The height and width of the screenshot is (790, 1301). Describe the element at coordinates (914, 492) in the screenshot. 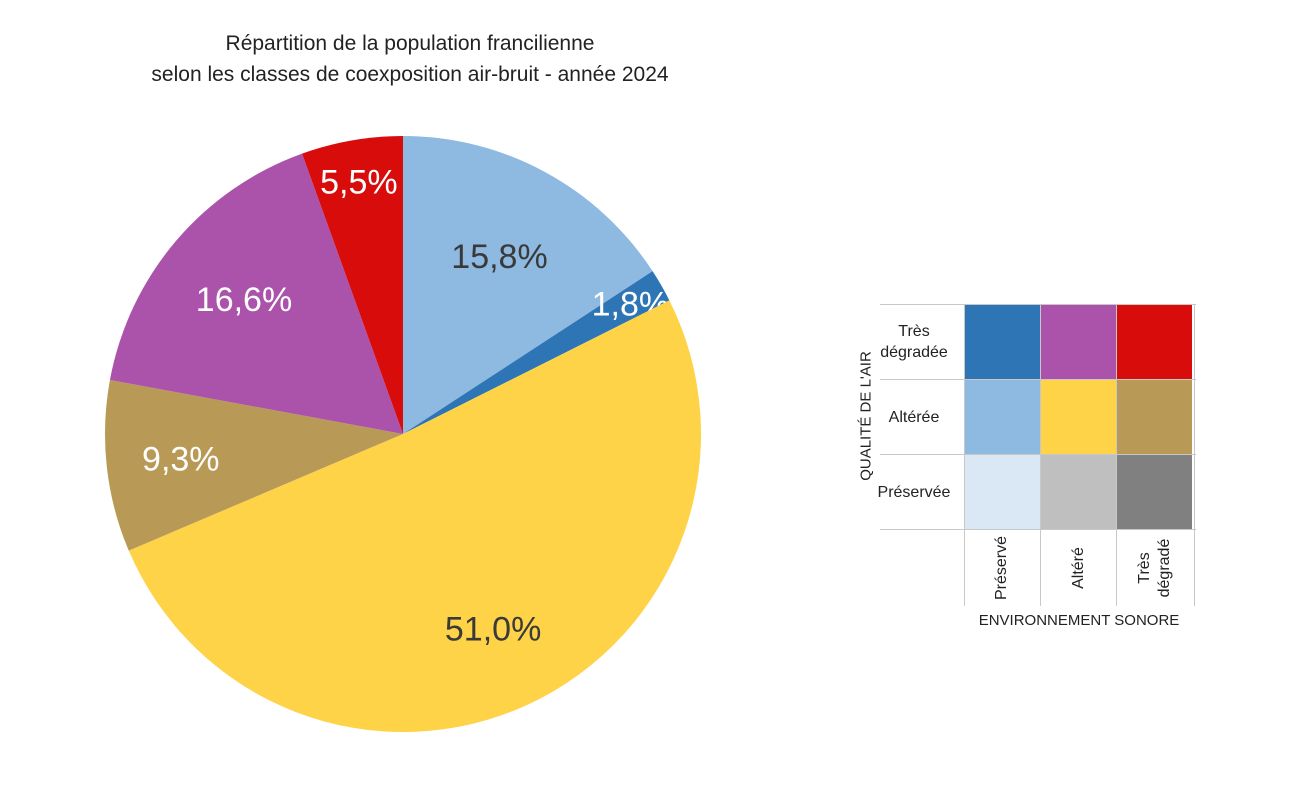

I see `legend-row-label-preserved: Préservée` at that location.